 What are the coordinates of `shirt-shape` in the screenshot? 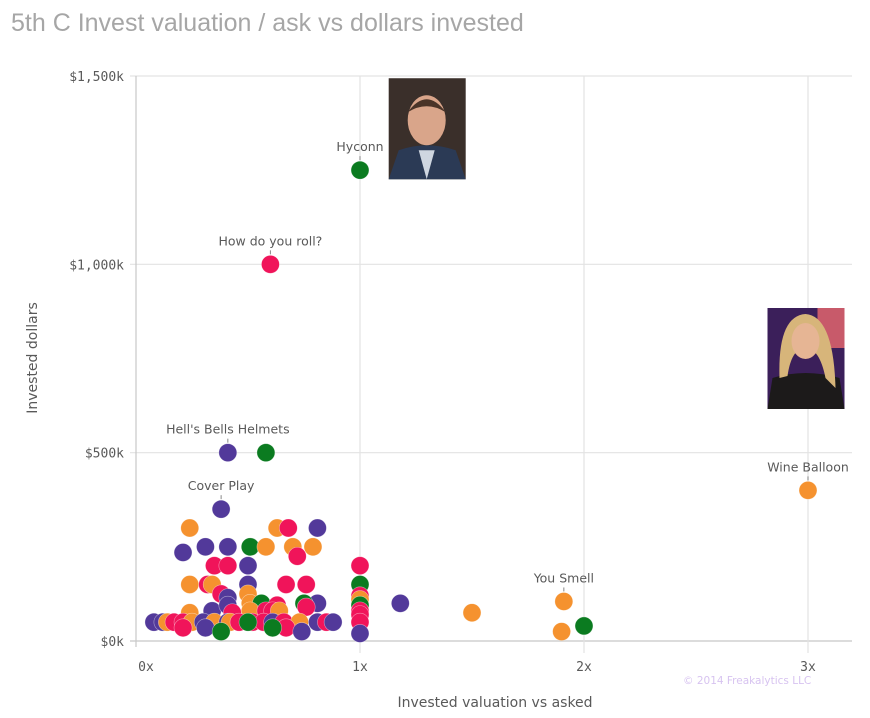 It's located at (426, 165).